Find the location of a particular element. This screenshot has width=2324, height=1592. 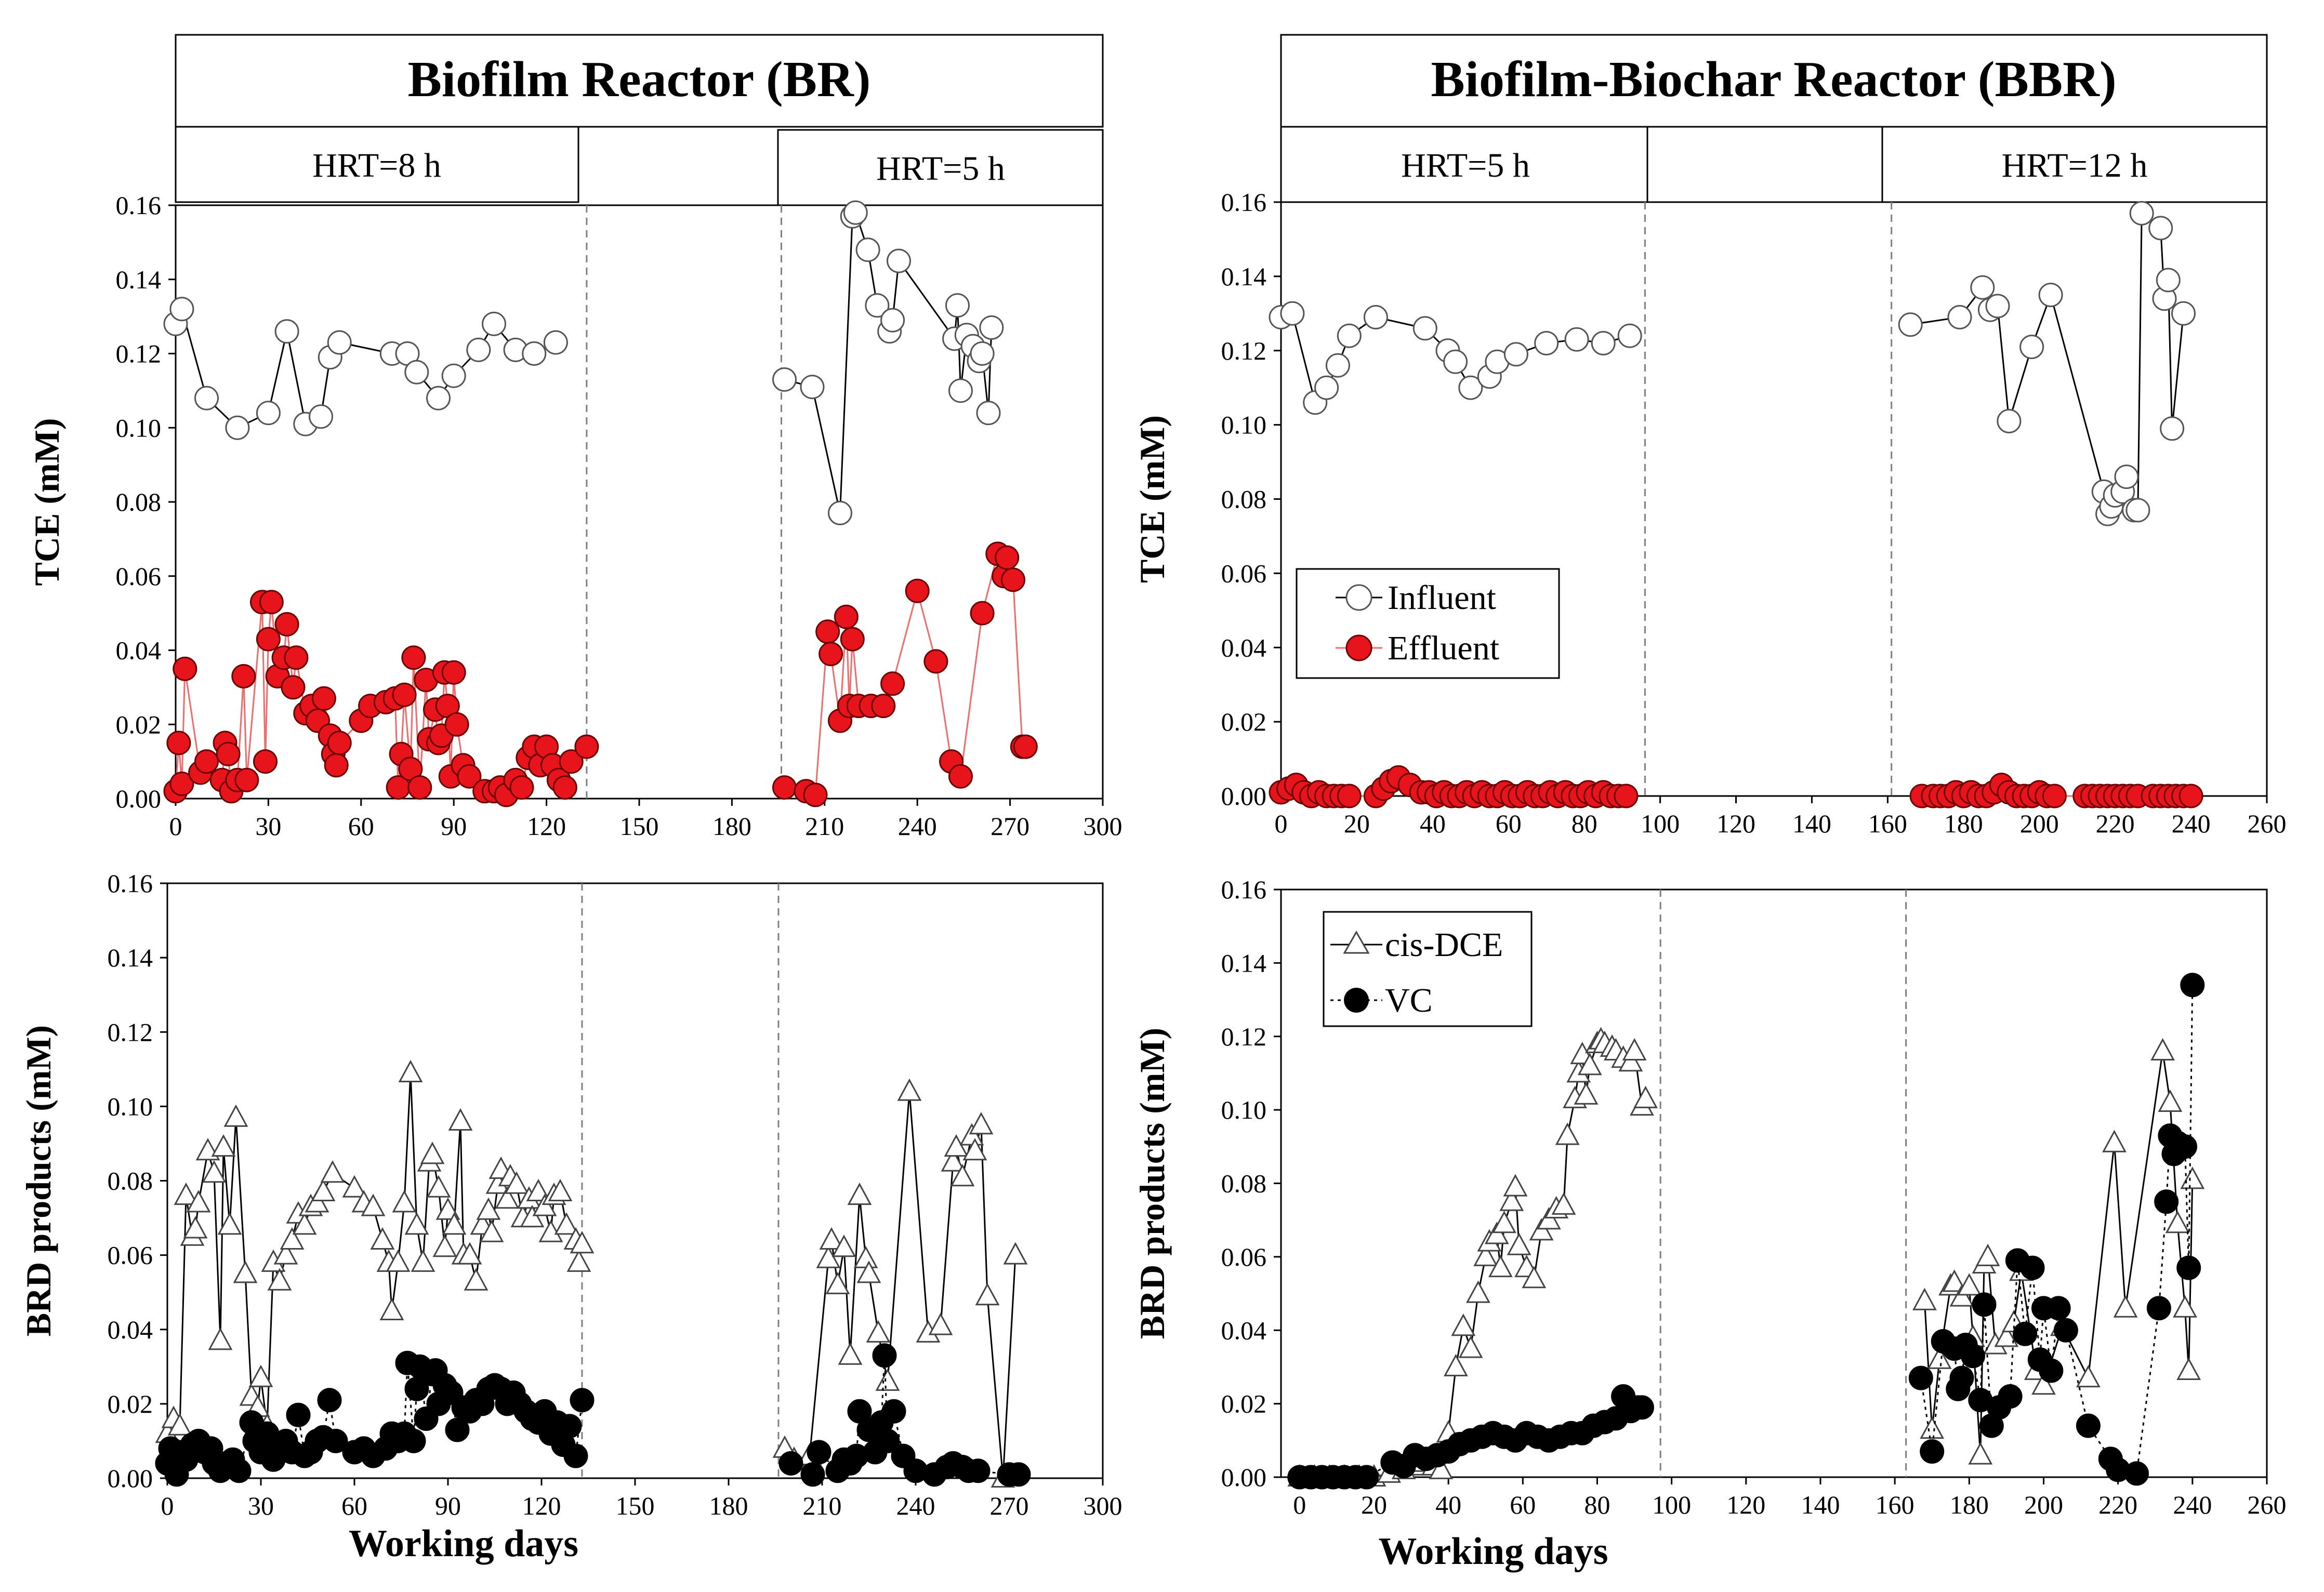

x-tick-label: 260 is located at coordinates (2267, 1505).